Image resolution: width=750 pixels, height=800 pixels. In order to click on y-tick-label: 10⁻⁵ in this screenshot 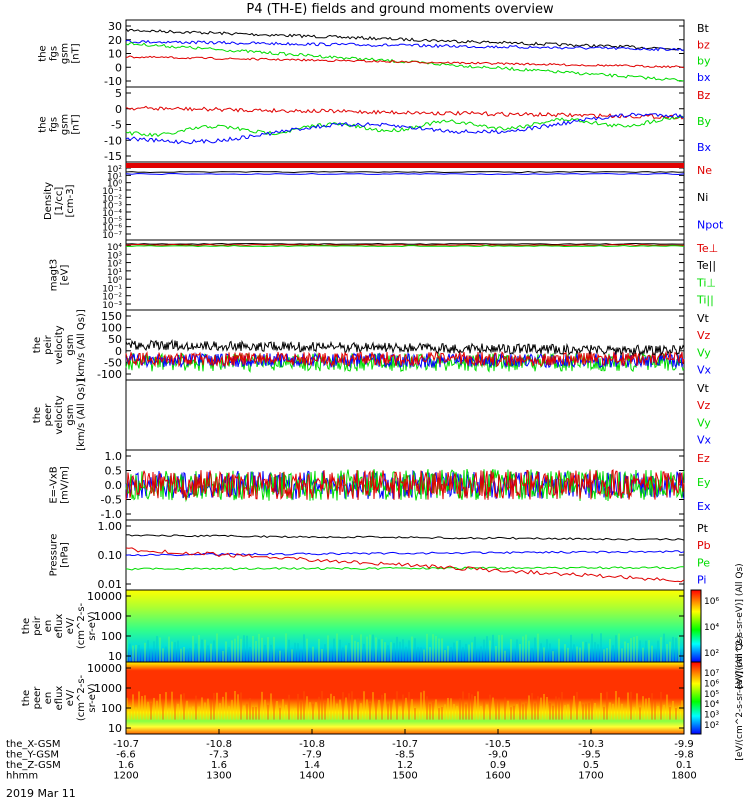, I will do `click(112, 221)`.